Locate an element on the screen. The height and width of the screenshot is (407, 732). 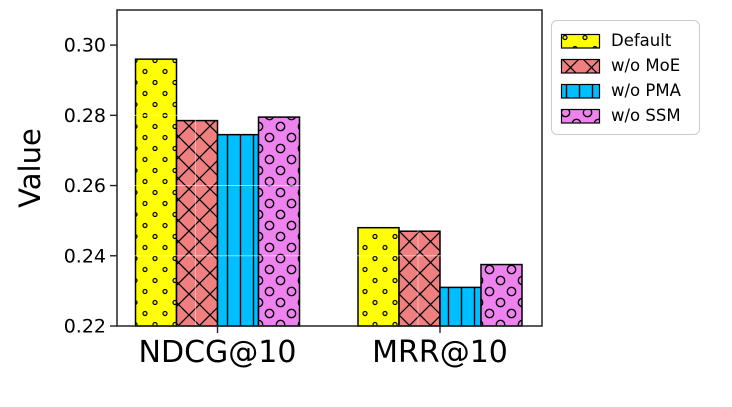
bar-w-o-pma-ndcg-10-hatch is located at coordinates (238, 230).